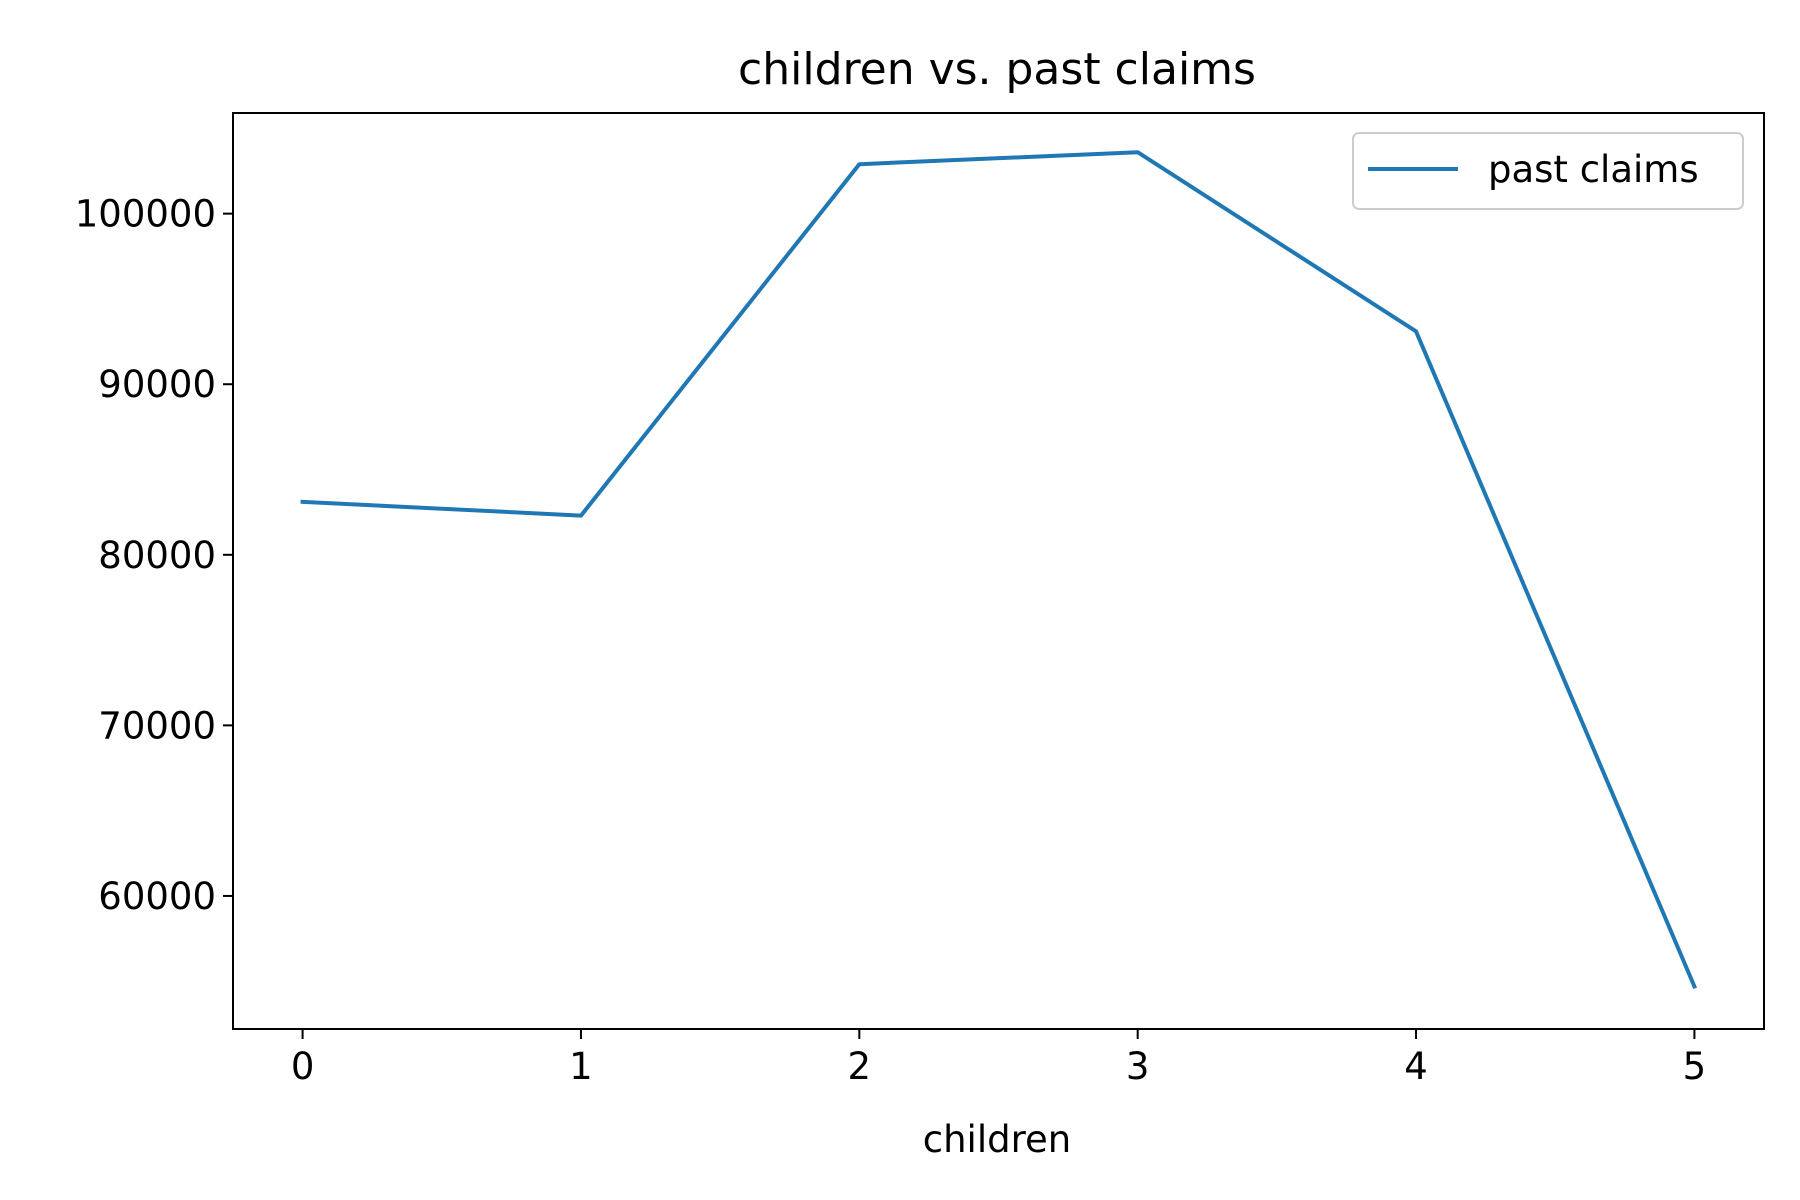  Describe the element at coordinates (997, 1139) in the screenshot. I see `x-axis-label: children` at that location.